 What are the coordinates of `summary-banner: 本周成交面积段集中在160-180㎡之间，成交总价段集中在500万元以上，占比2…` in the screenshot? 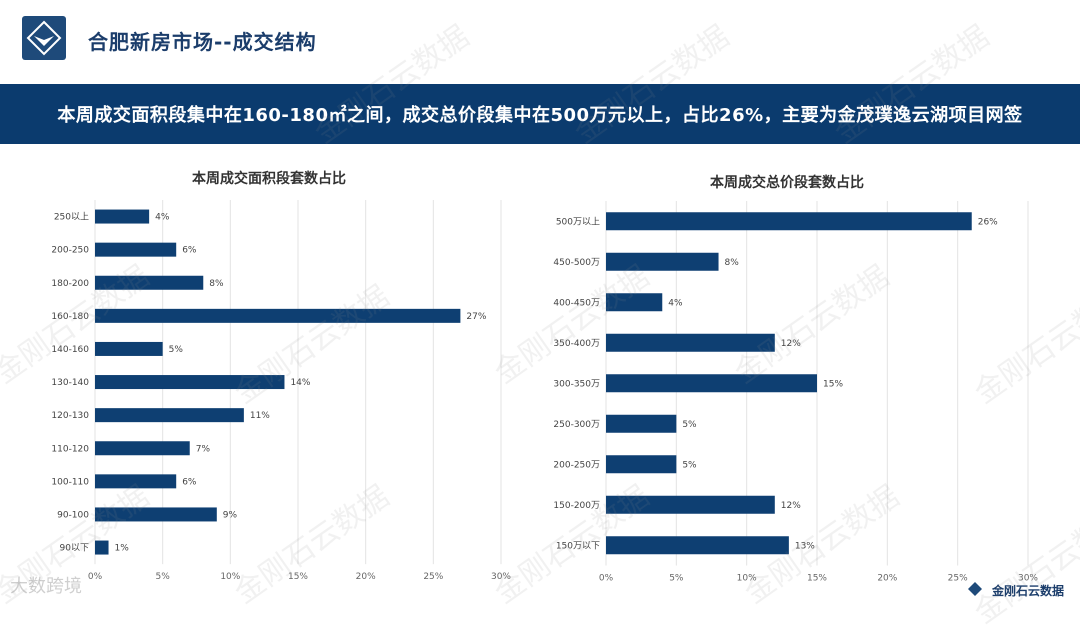 It's located at (540, 114).